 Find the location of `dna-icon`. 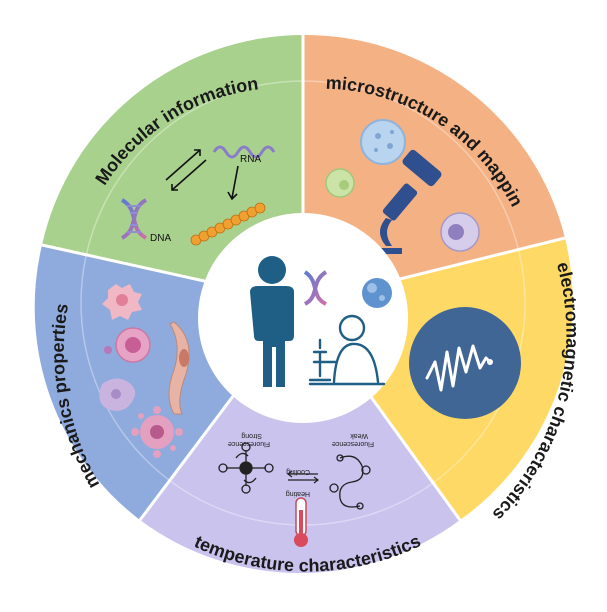

dna-icon is located at coordinates (134, 219).